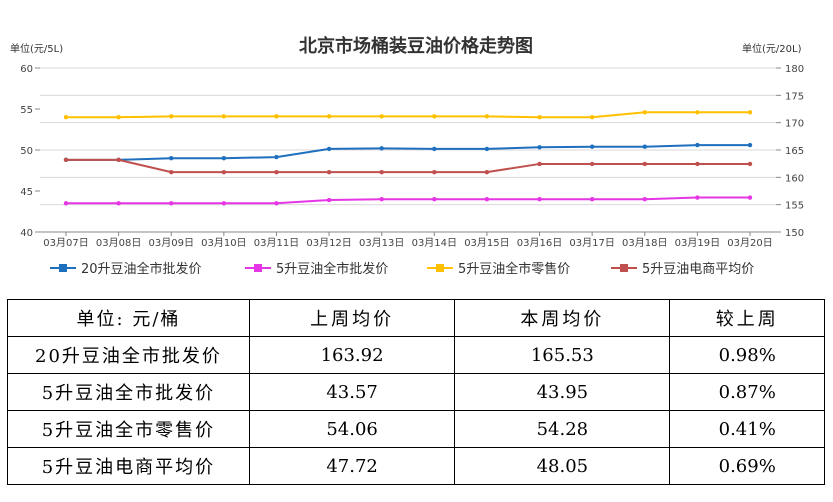  What do you see at coordinates (118, 243) in the screenshot?
I see `x-tick-label: 03月08日` at bounding box center [118, 243].